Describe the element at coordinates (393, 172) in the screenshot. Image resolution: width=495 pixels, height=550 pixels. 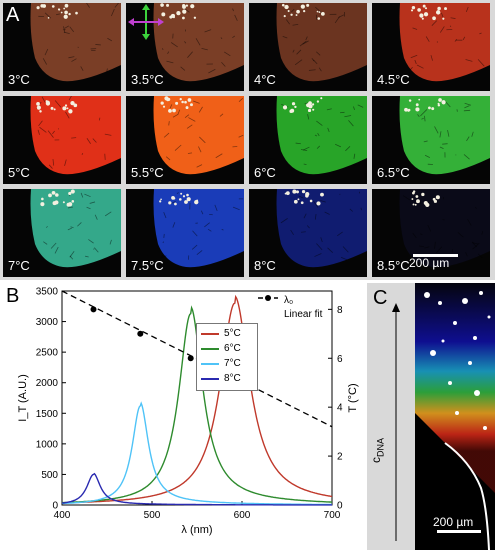
I see `tile-temperature-label: 6.5°C` at that location.